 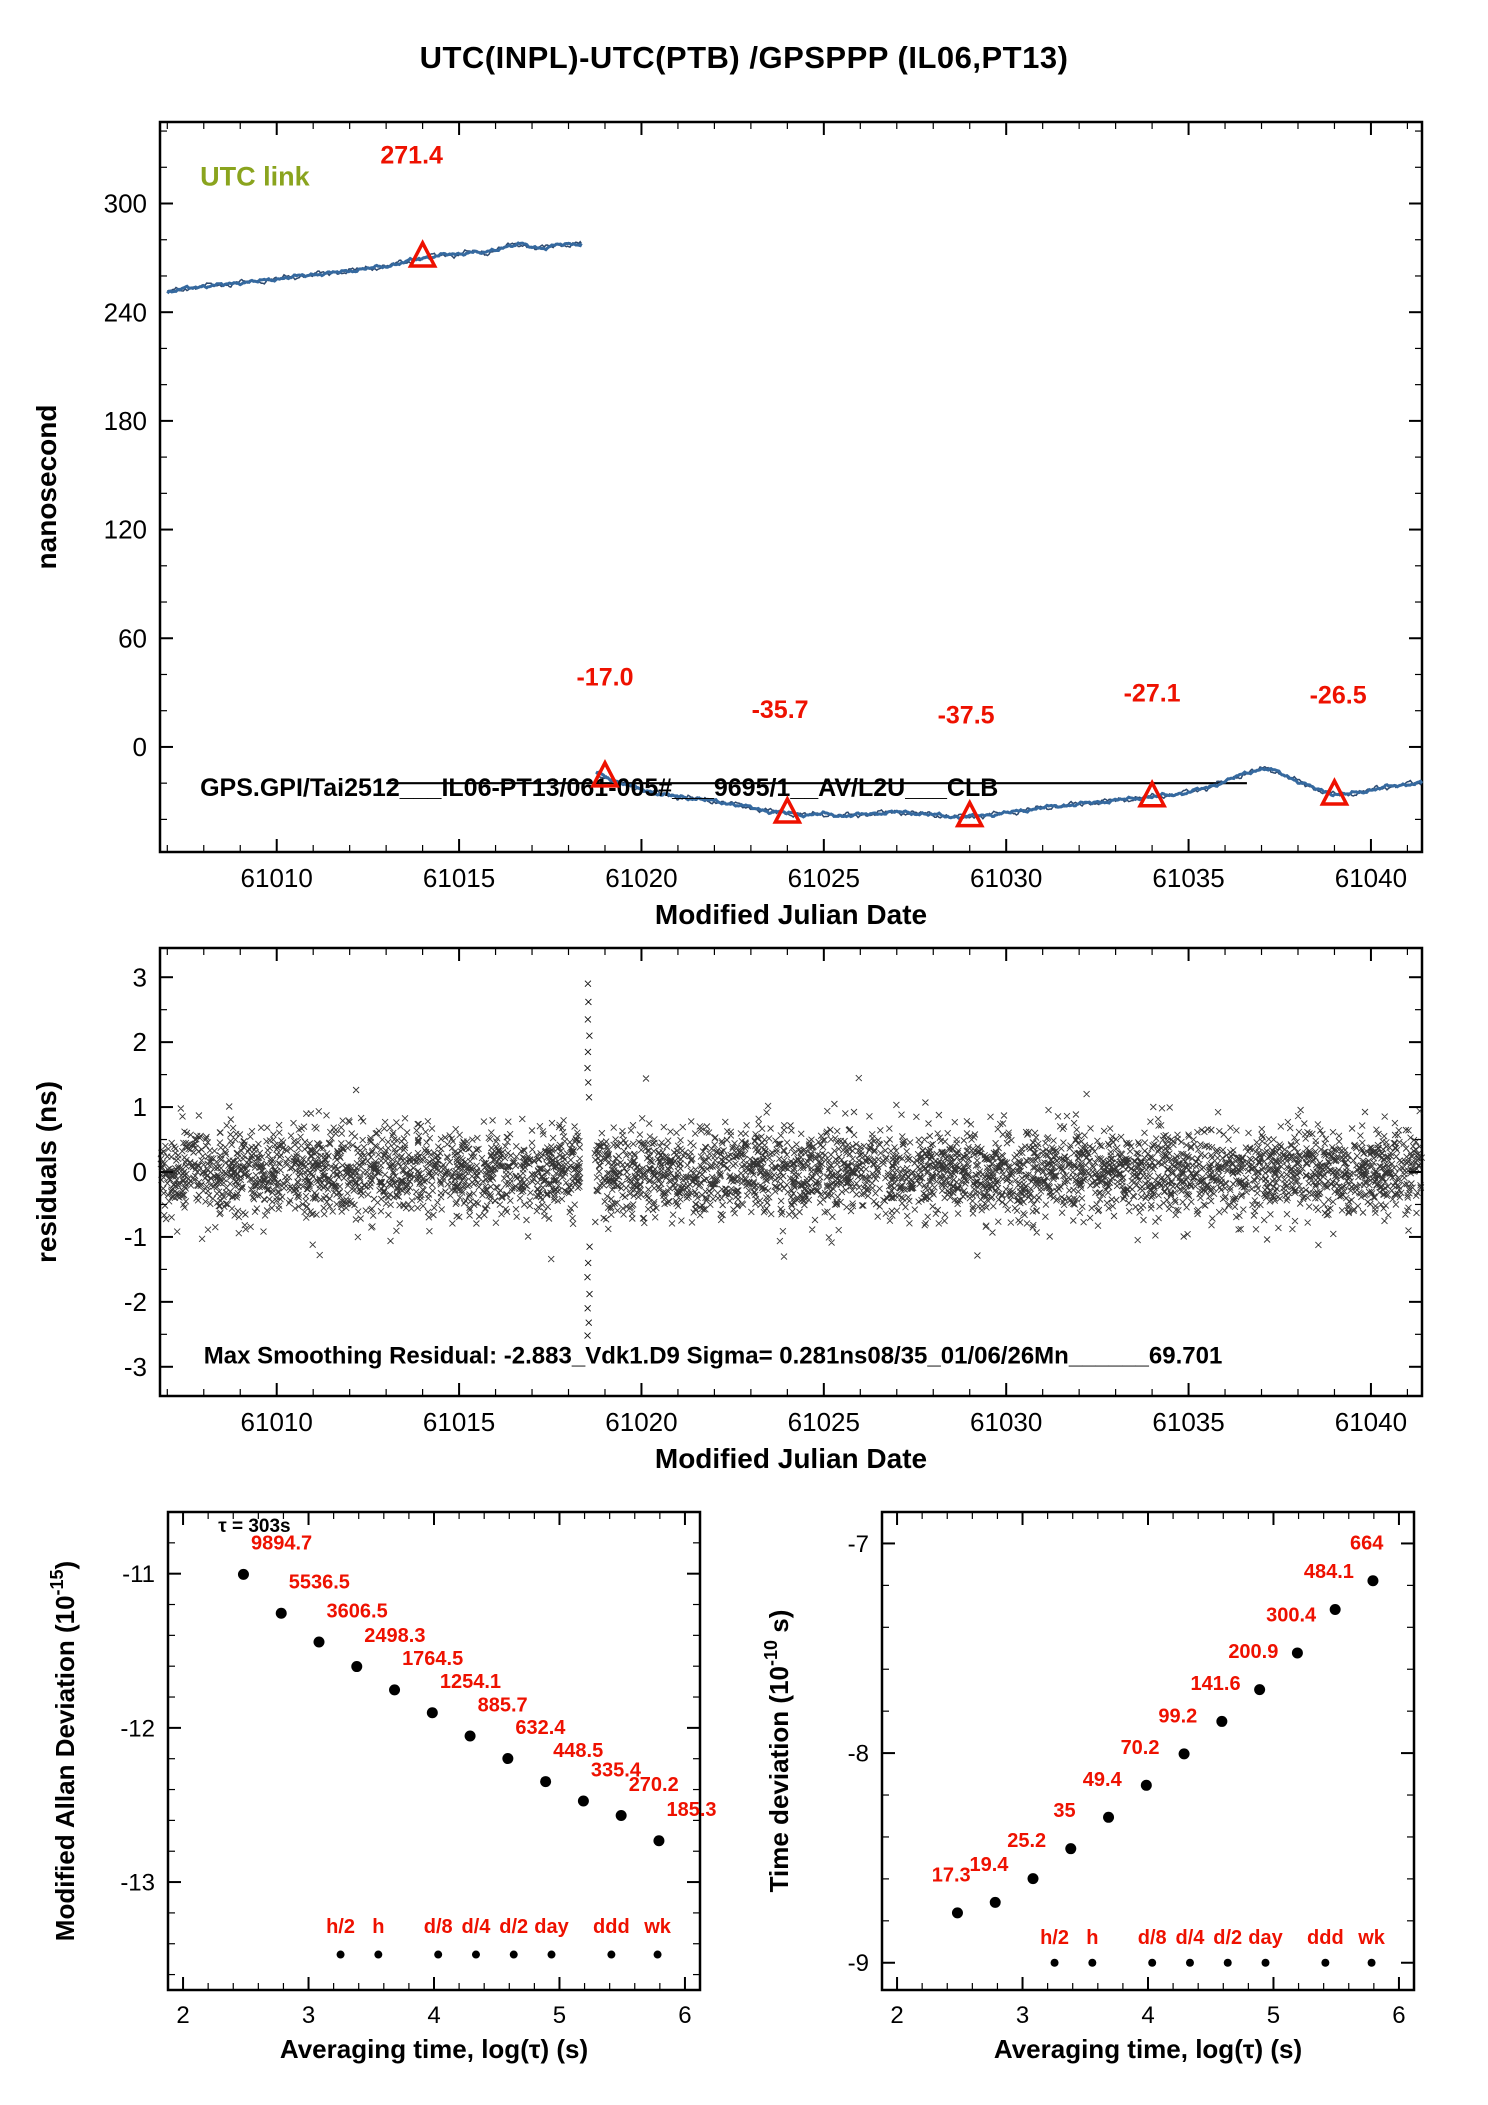 I want to click on point-value-label: 664, so click(x=1367, y=1543).